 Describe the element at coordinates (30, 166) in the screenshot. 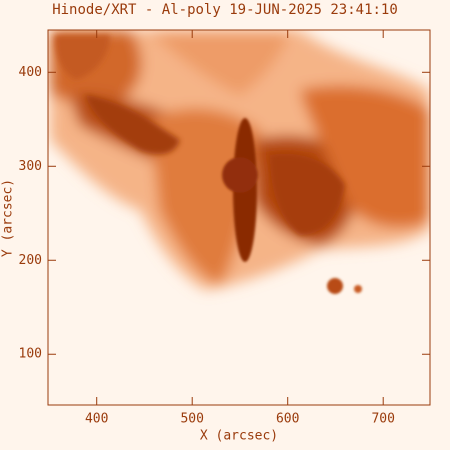

I see `y-tick-label: 300` at that location.